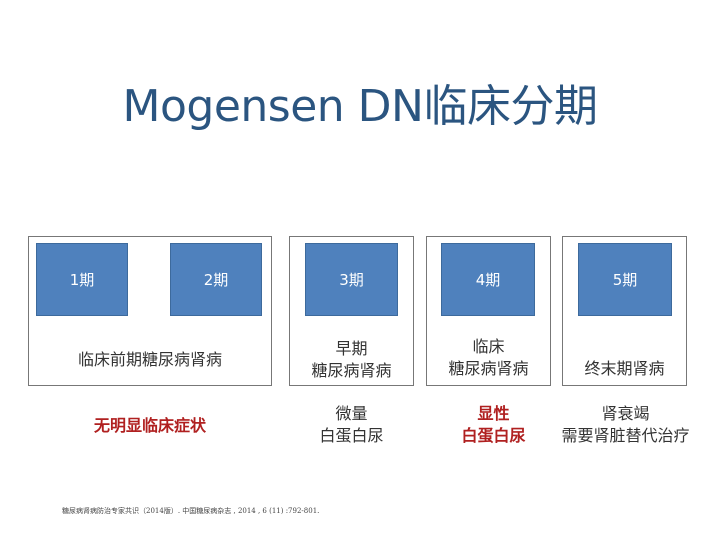 This screenshot has width=720, height=540. What do you see at coordinates (493, 413) in the screenshot?
I see `note-line: 显性` at bounding box center [493, 413].